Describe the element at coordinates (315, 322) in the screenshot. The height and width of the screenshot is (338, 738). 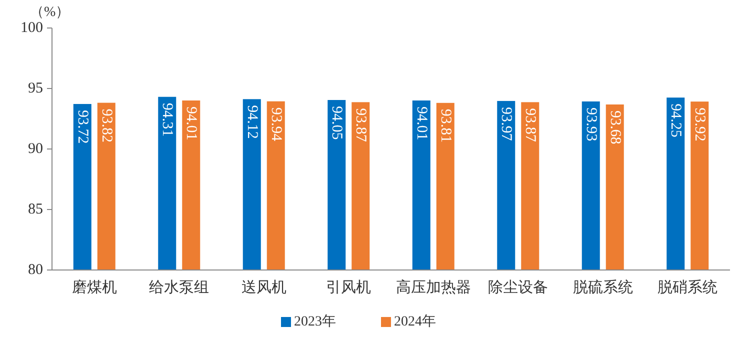
I see `legend-label: 2023年` at that location.